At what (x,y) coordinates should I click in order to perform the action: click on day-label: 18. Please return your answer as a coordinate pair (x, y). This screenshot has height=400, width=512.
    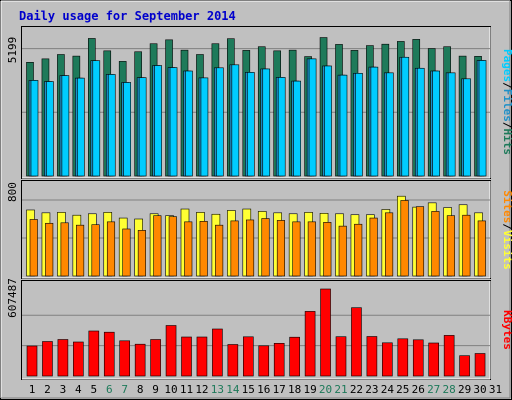
    Looking at the image, I should click on (294, 389).